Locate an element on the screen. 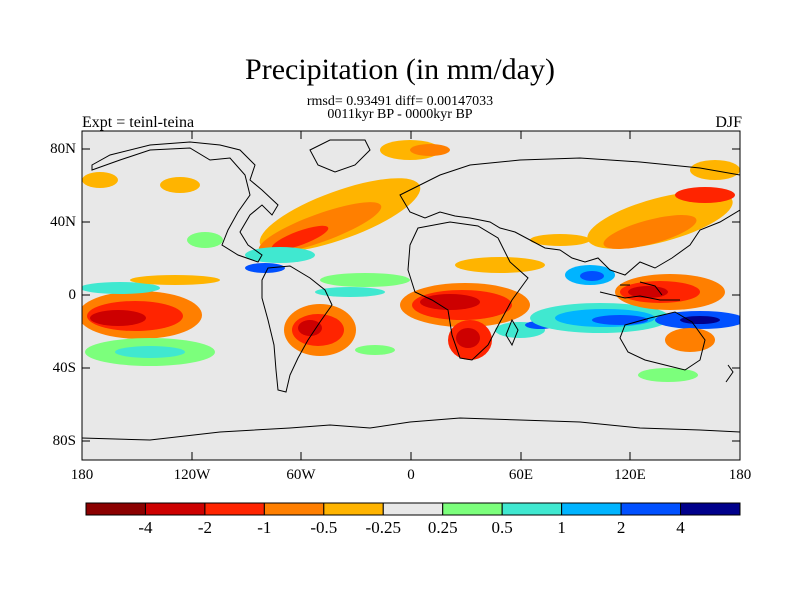  lat-label-40n: 40N is located at coordinates (63, 222).